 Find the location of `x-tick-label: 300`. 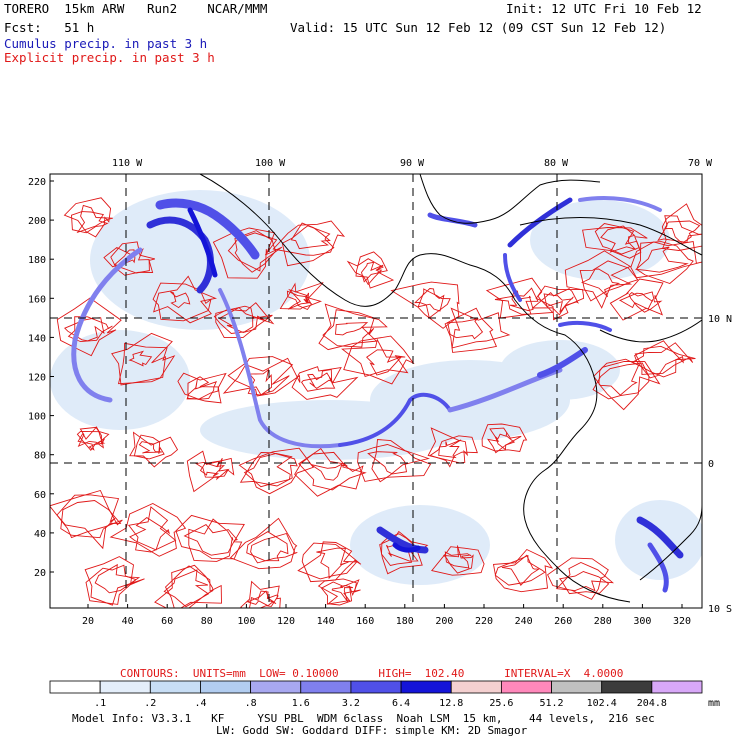

x-tick-label: 300 is located at coordinates (642, 621).